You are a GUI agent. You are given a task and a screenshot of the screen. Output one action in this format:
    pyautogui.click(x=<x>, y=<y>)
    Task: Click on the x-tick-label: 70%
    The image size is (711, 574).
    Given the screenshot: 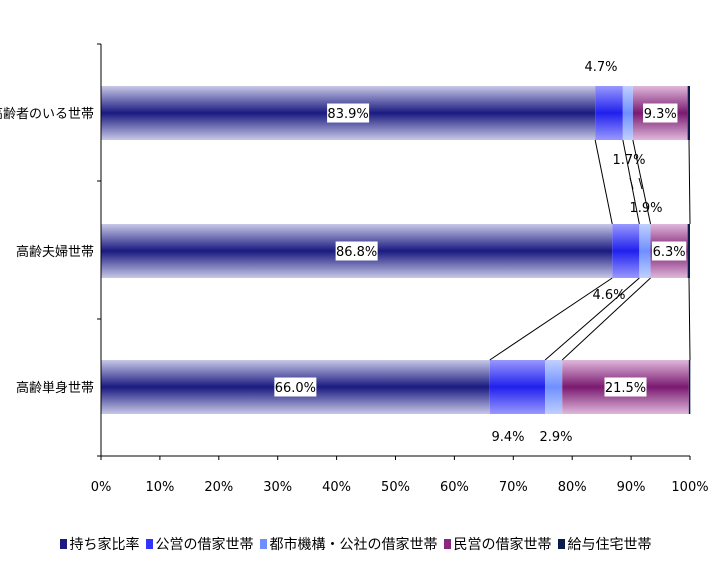 What is the action you would take?
    pyautogui.click(x=513, y=487)
    